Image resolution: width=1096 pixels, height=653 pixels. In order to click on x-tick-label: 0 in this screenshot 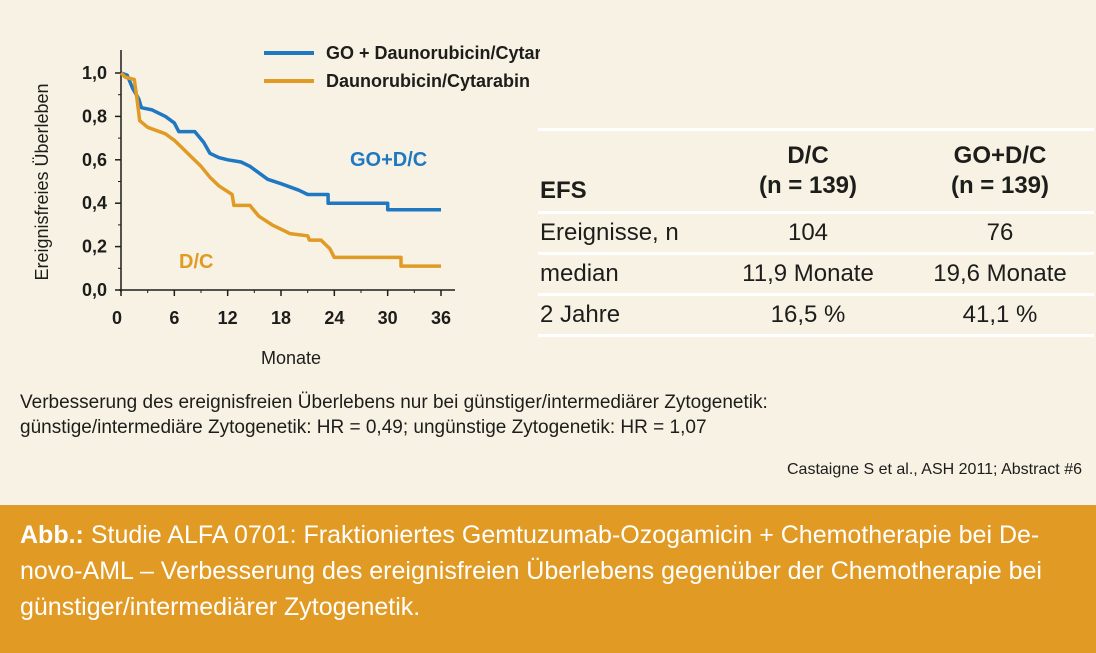, I will do `click(117, 318)`.